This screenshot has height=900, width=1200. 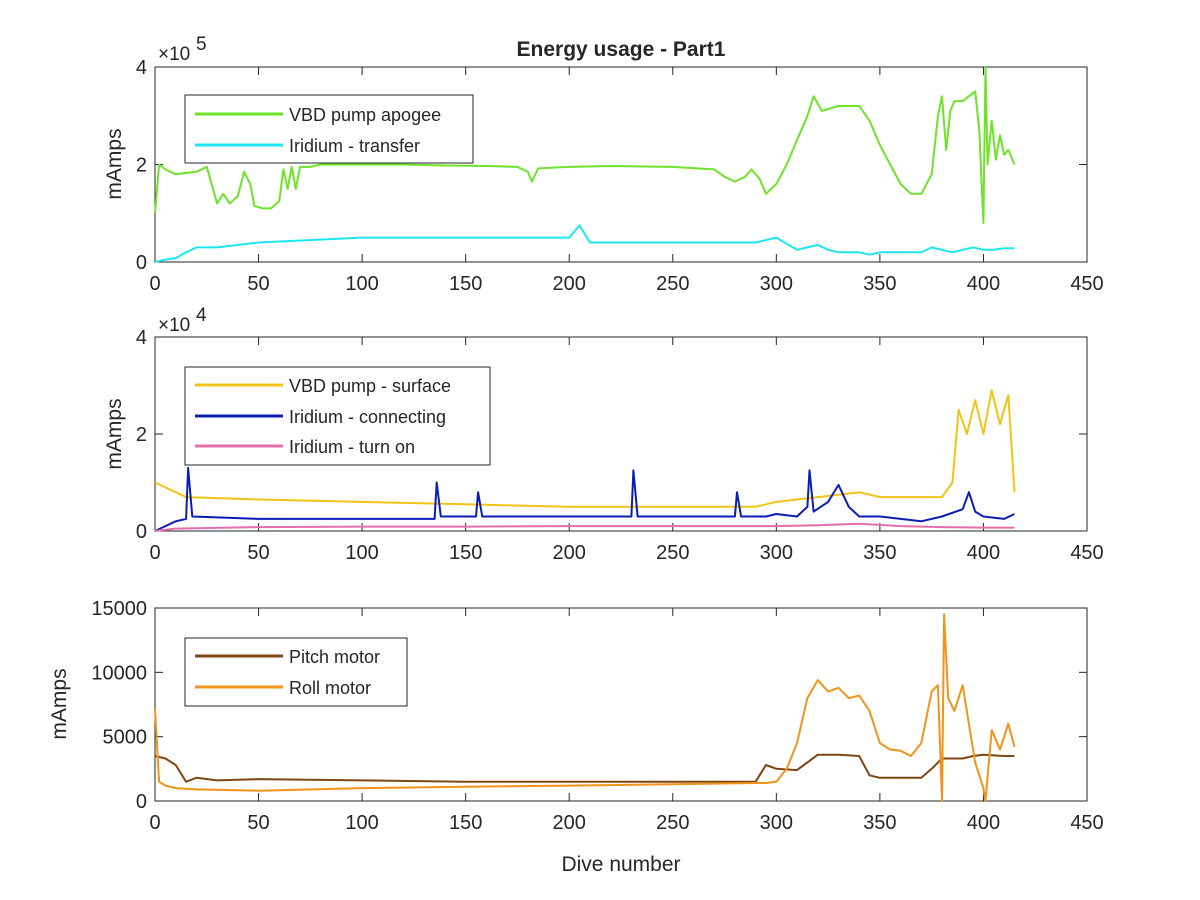 What do you see at coordinates (1086, 823) in the screenshot?
I see `panel-3-x-tick-label: 450` at bounding box center [1086, 823].